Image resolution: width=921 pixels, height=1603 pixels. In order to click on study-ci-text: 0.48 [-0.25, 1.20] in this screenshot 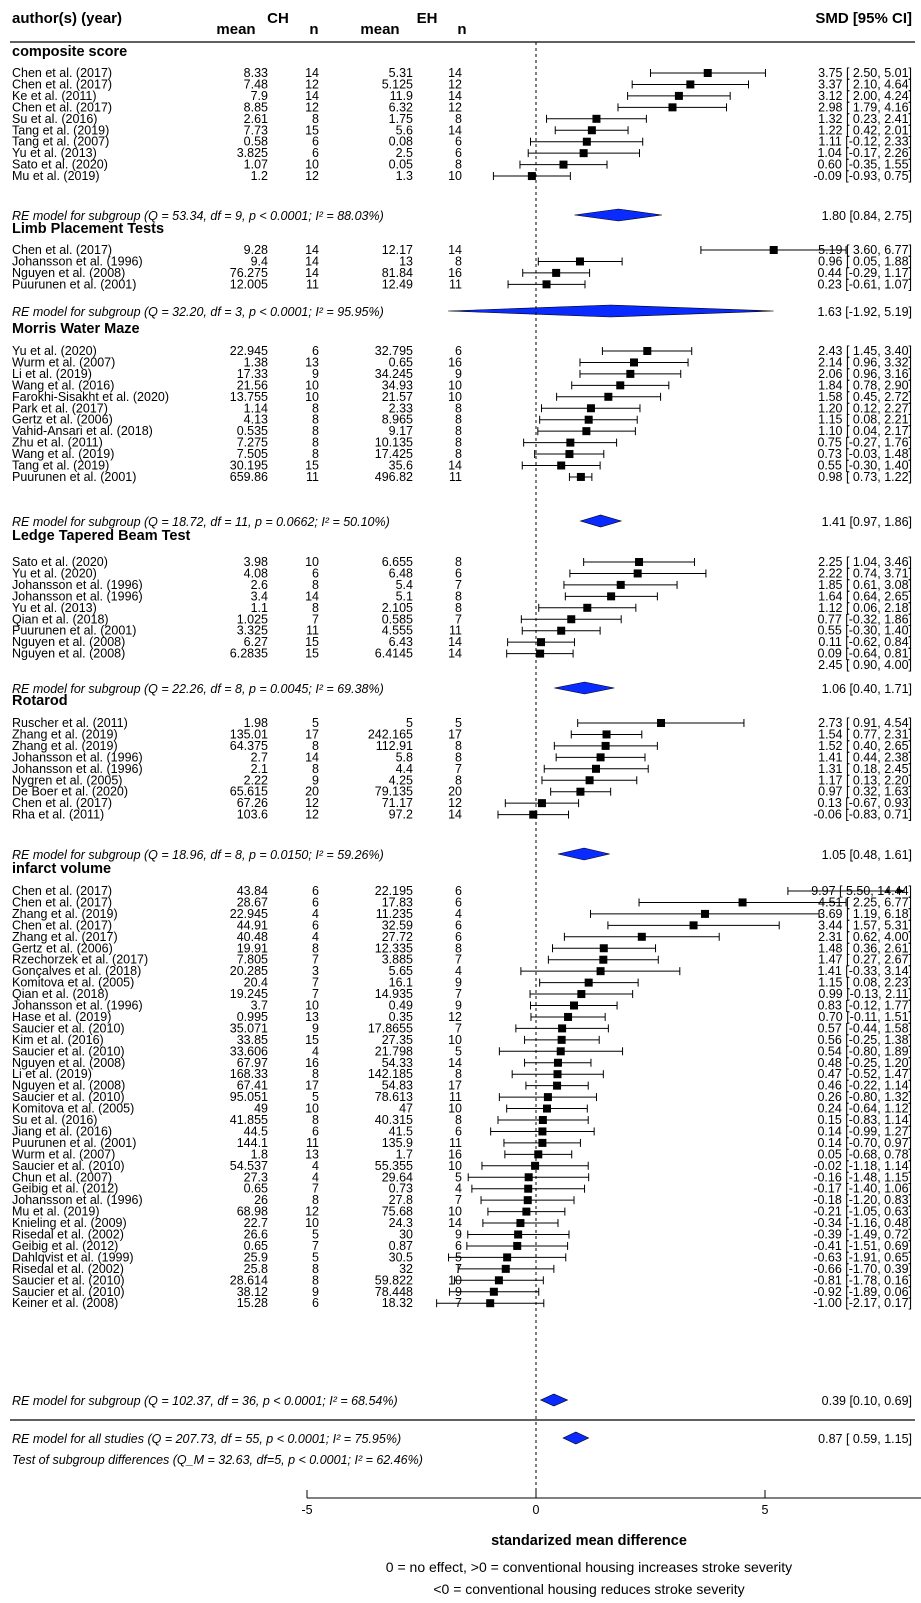, I will do `click(864, 1063)`.